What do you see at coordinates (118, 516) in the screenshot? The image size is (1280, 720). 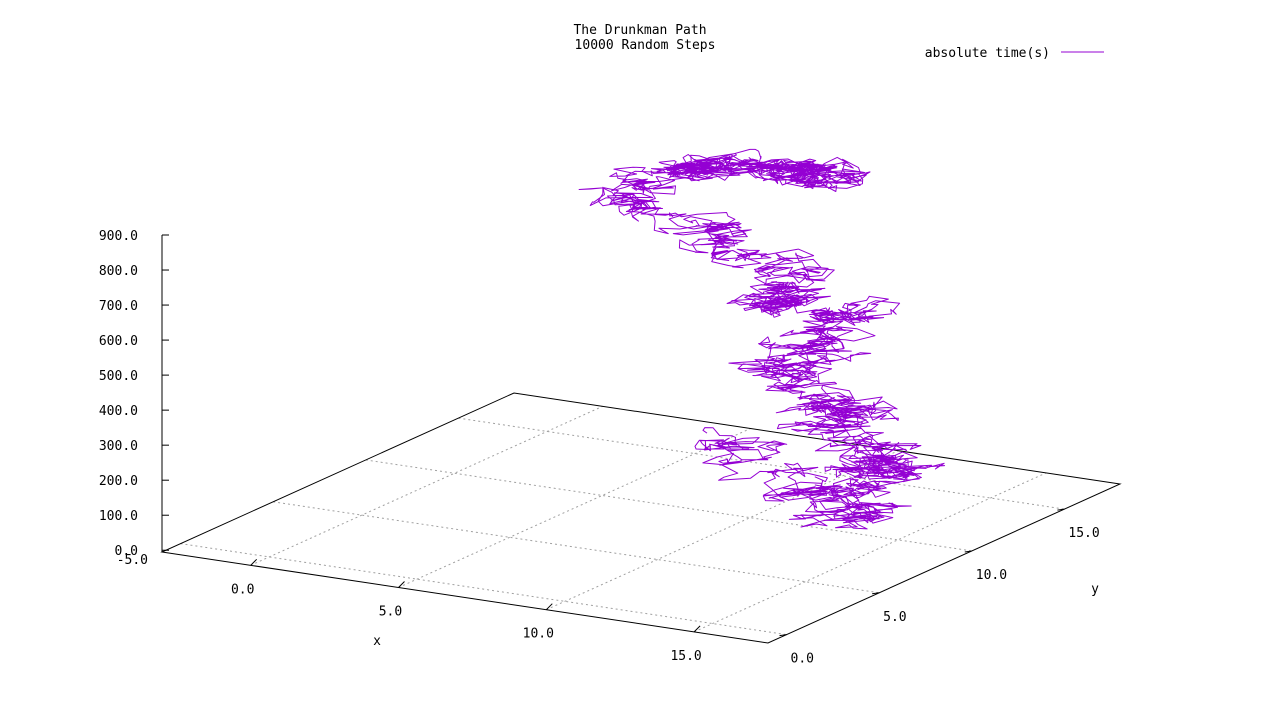 I see `z-tick-label-1: 100.0` at bounding box center [118, 516].